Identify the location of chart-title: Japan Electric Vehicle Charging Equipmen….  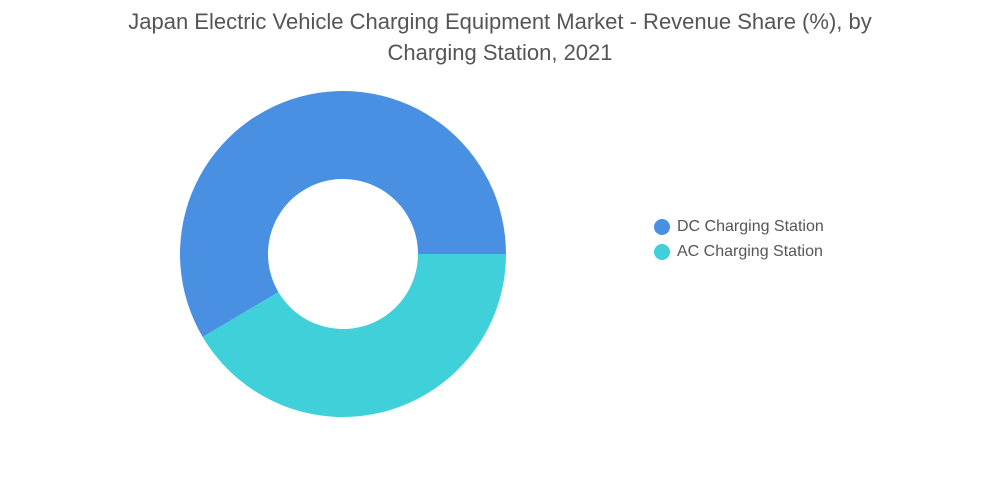
(500, 37).